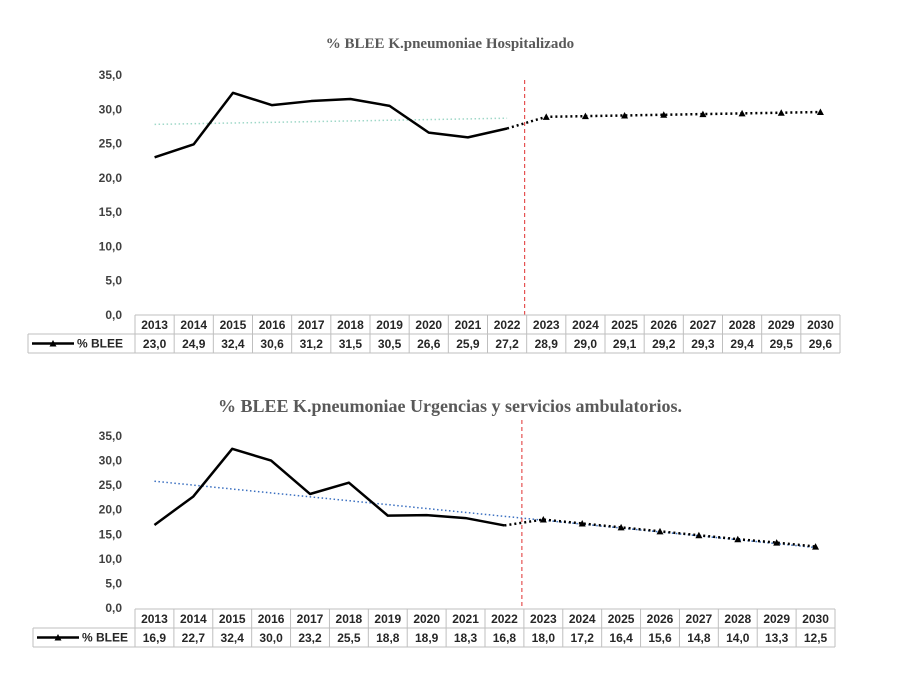 The height and width of the screenshot is (690, 900). I want to click on data-label: 29,6, so click(821, 344).